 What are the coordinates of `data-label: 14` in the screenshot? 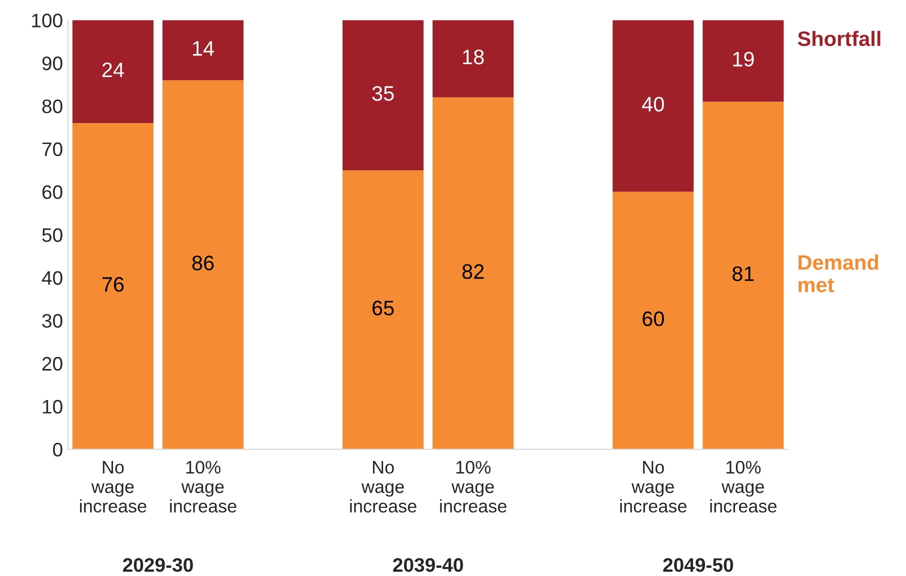 It's located at (203, 48).